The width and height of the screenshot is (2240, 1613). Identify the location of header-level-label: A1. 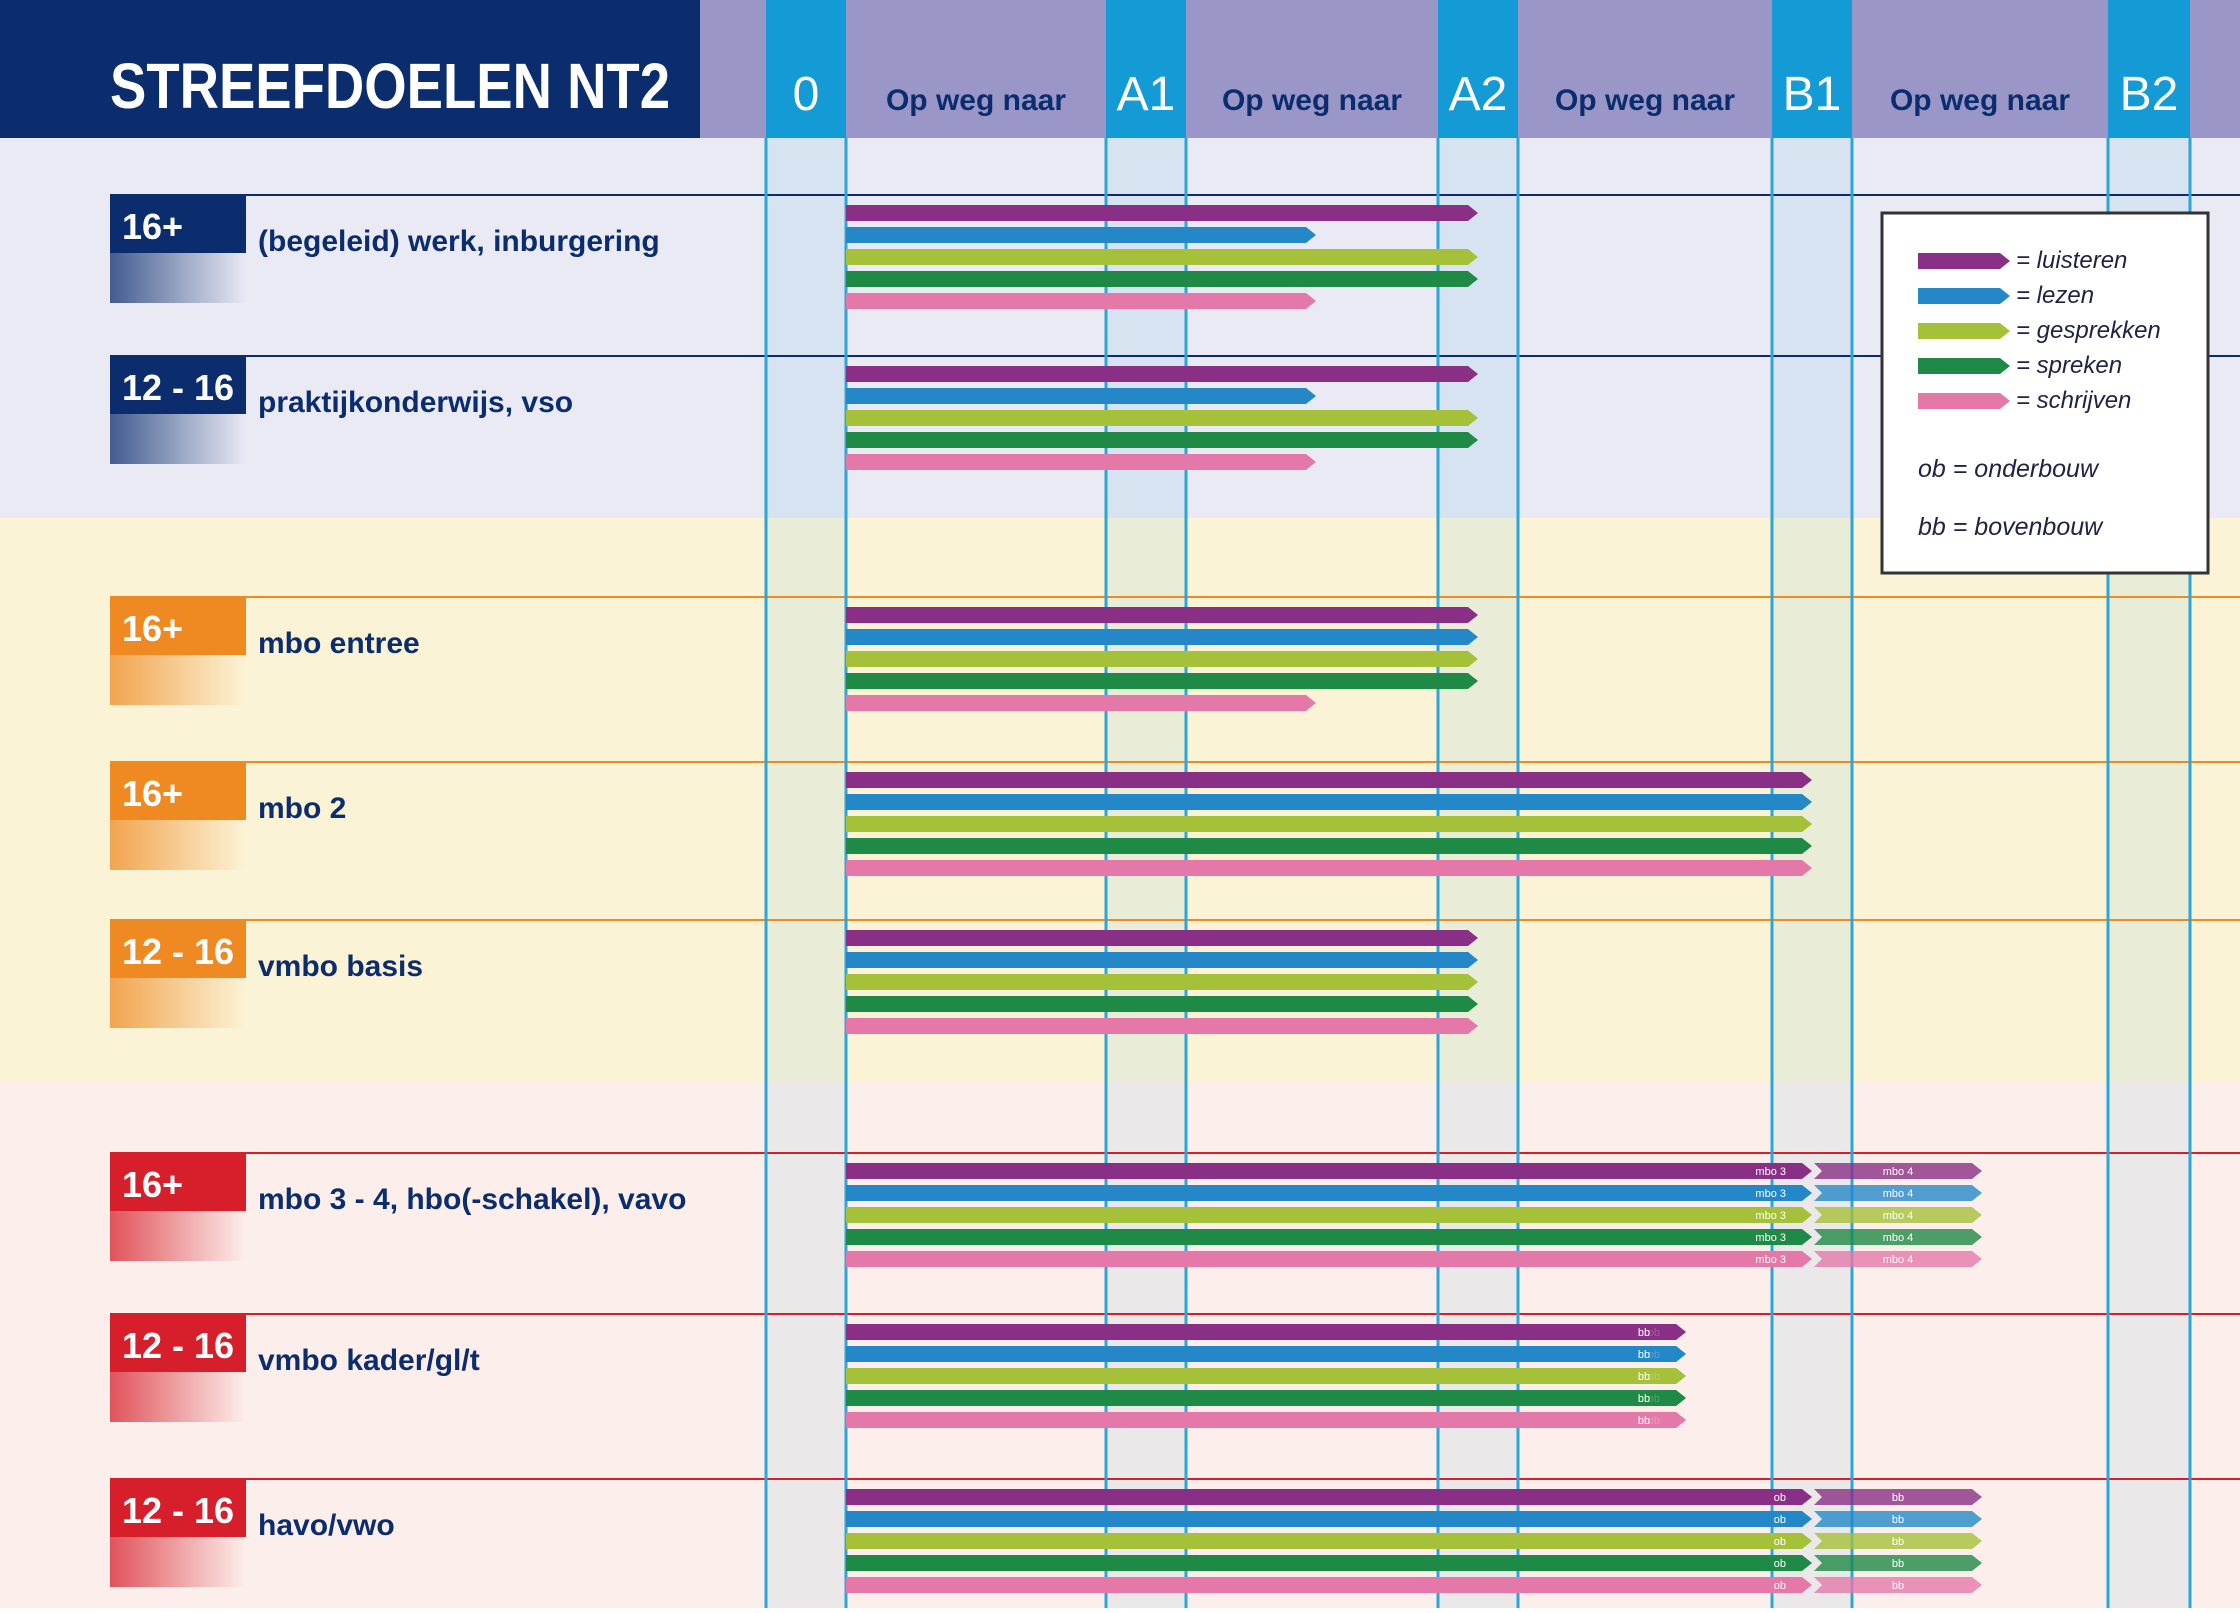
(1146, 94).